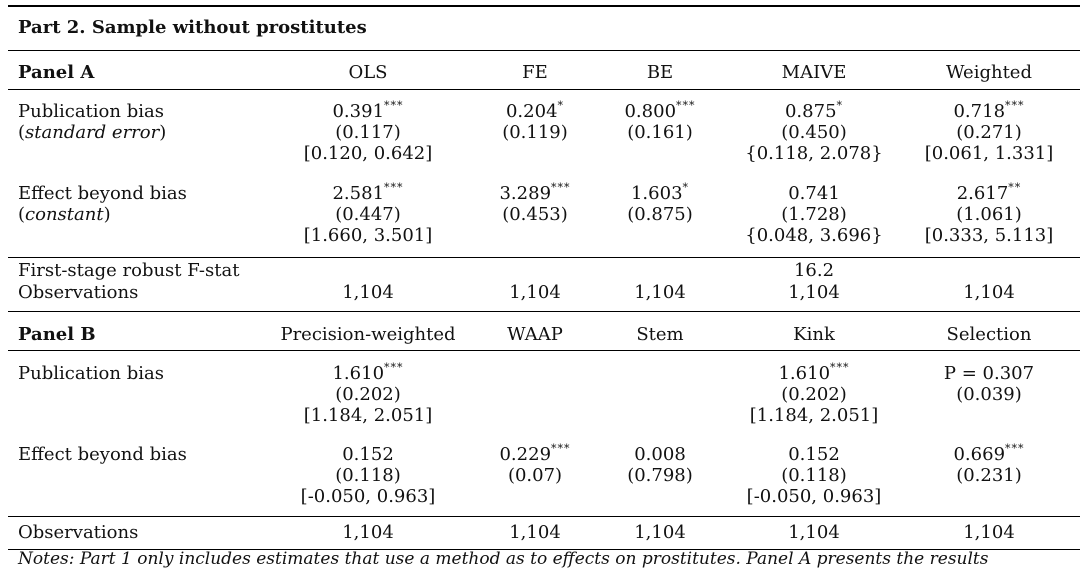  What do you see at coordinates (368, 132) in the screenshot?
I see `panel-a-pub_bias-se-0: (0.117)` at bounding box center [368, 132].